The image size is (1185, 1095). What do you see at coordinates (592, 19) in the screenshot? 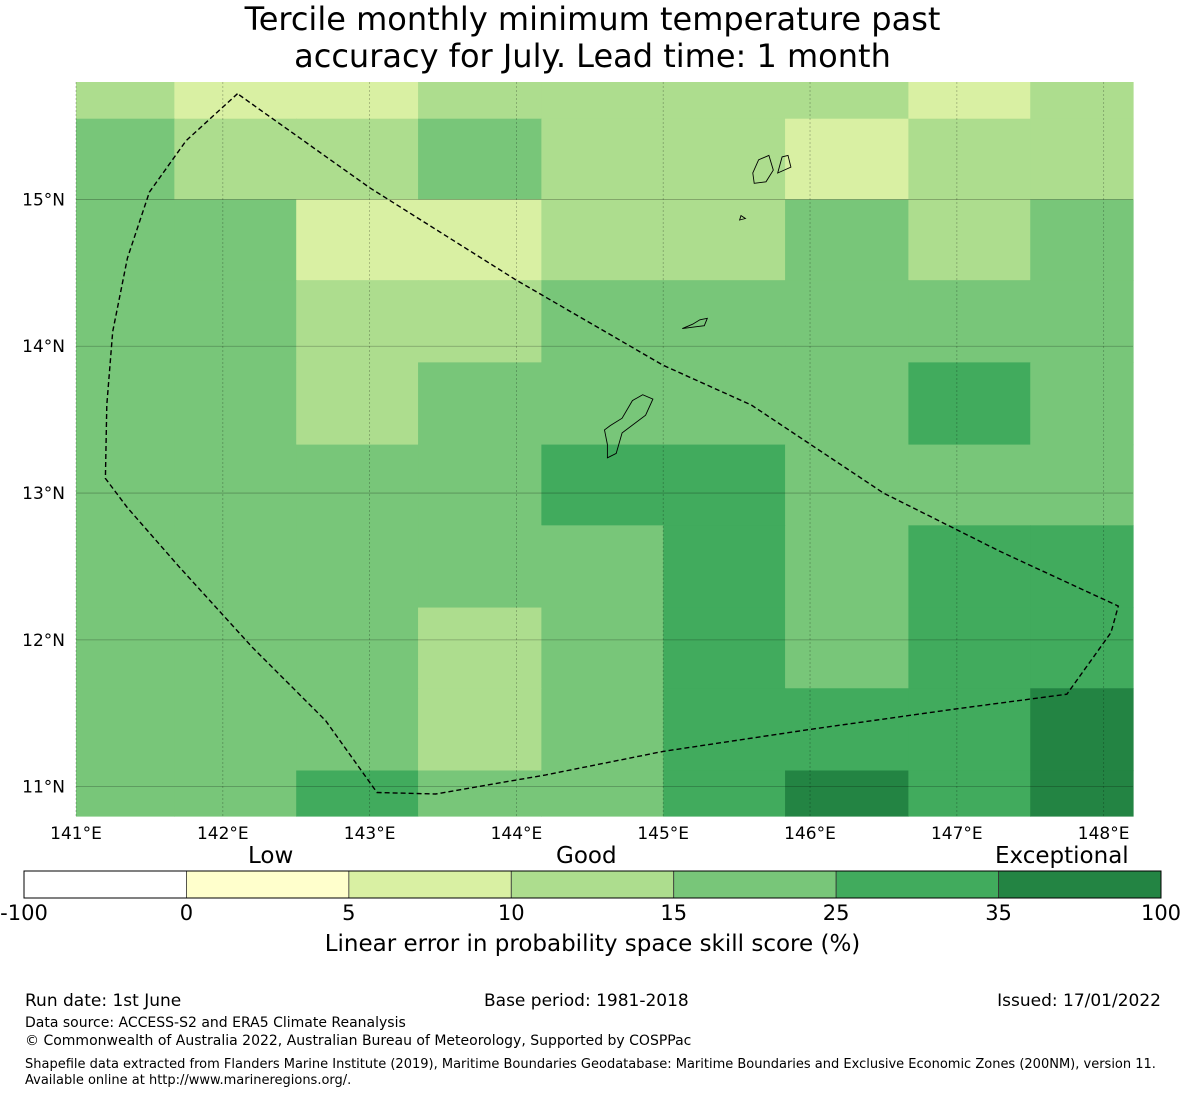
I see `map-title-line-1: Tercile monthly minimum temperature past` at bounding box center [592, 19].